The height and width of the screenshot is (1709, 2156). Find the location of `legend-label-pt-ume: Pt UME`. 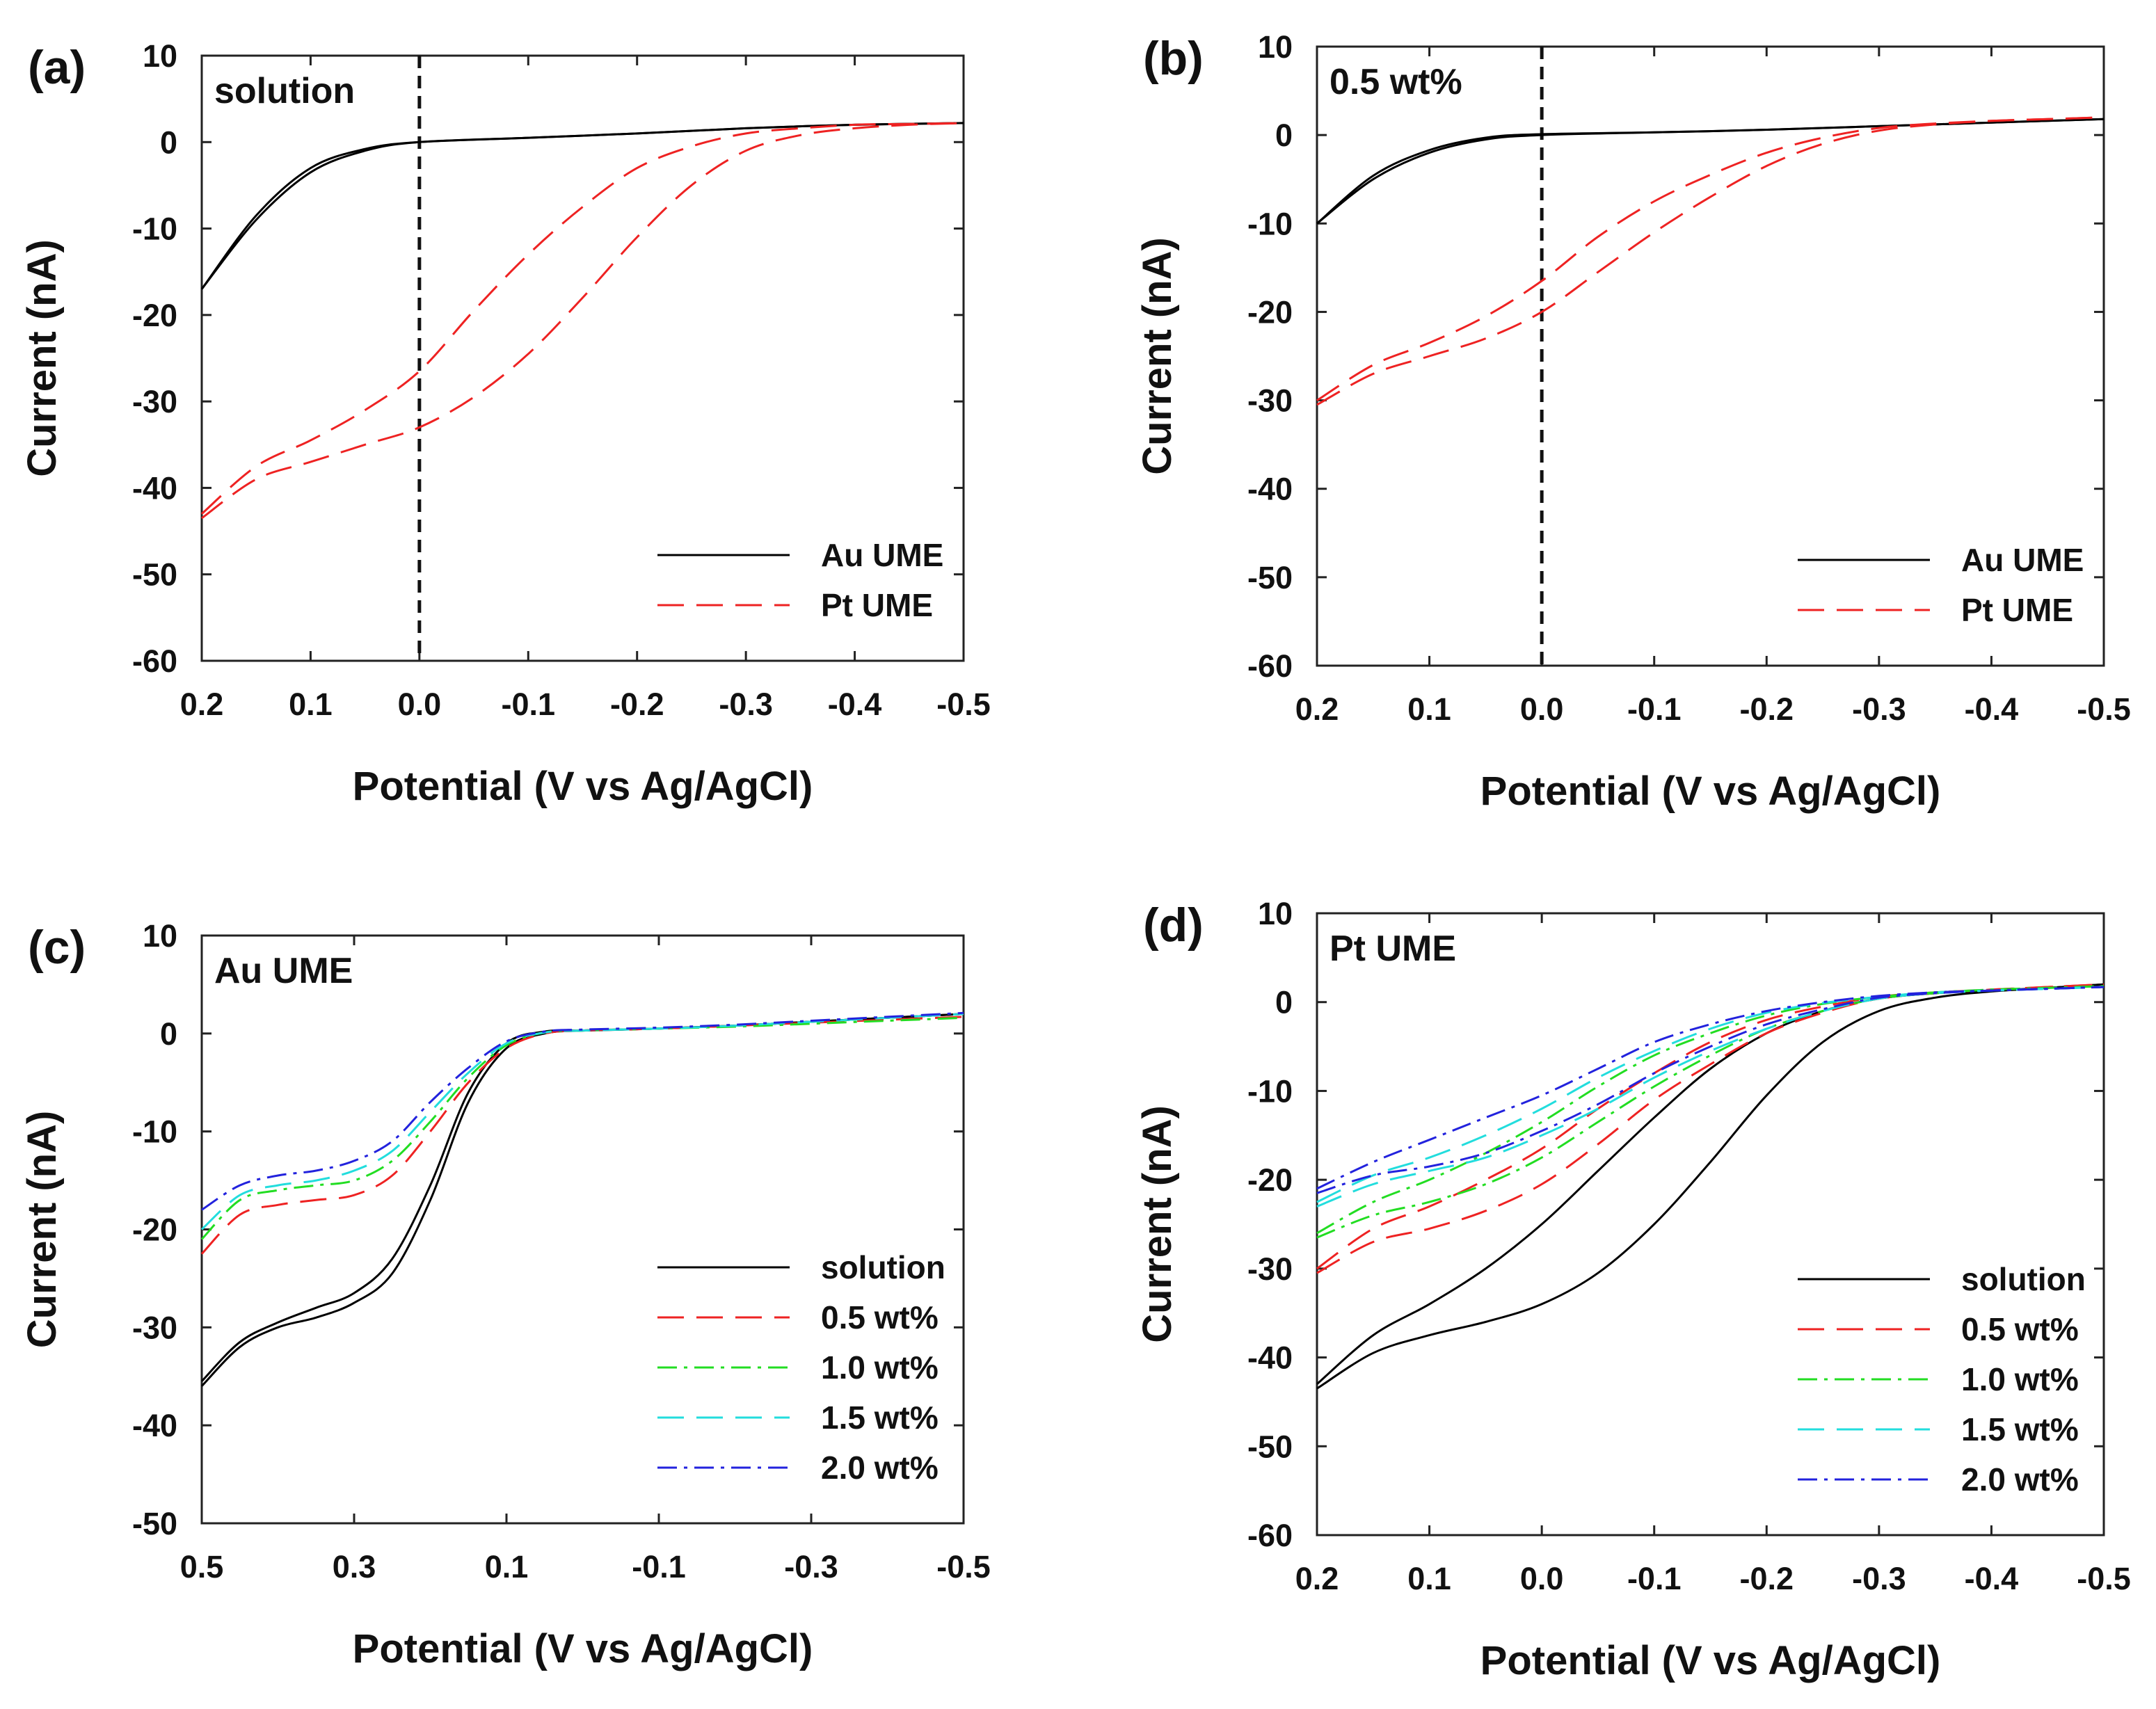

legend-label-pt-ume: Pt UME is located at coordinates (877, 605).